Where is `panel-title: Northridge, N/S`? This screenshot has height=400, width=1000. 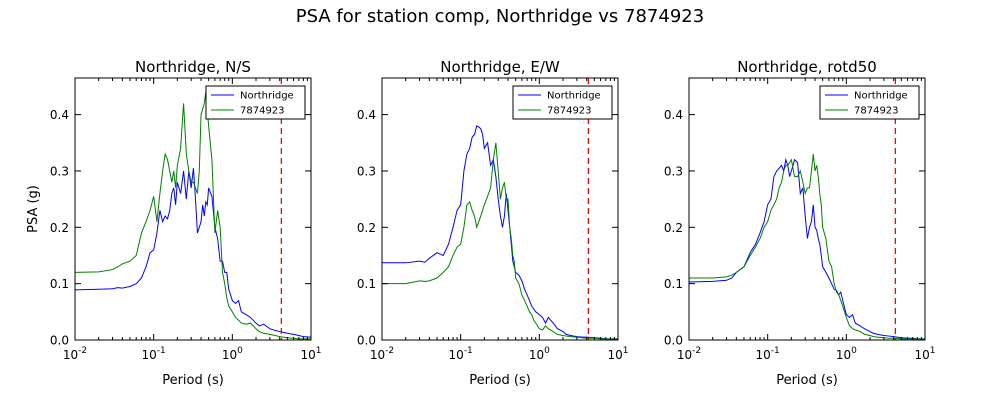
panel-title: Northridge, N/S is located at coordinates (193, 67).